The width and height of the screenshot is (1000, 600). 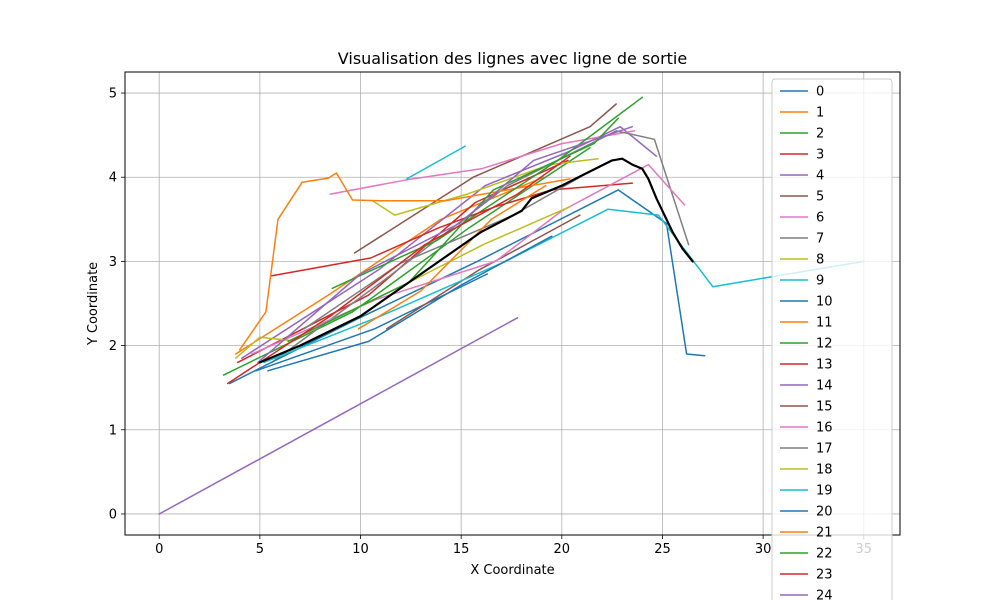 I want to click on legend-label-16: 16, so click(x=824, y=428).